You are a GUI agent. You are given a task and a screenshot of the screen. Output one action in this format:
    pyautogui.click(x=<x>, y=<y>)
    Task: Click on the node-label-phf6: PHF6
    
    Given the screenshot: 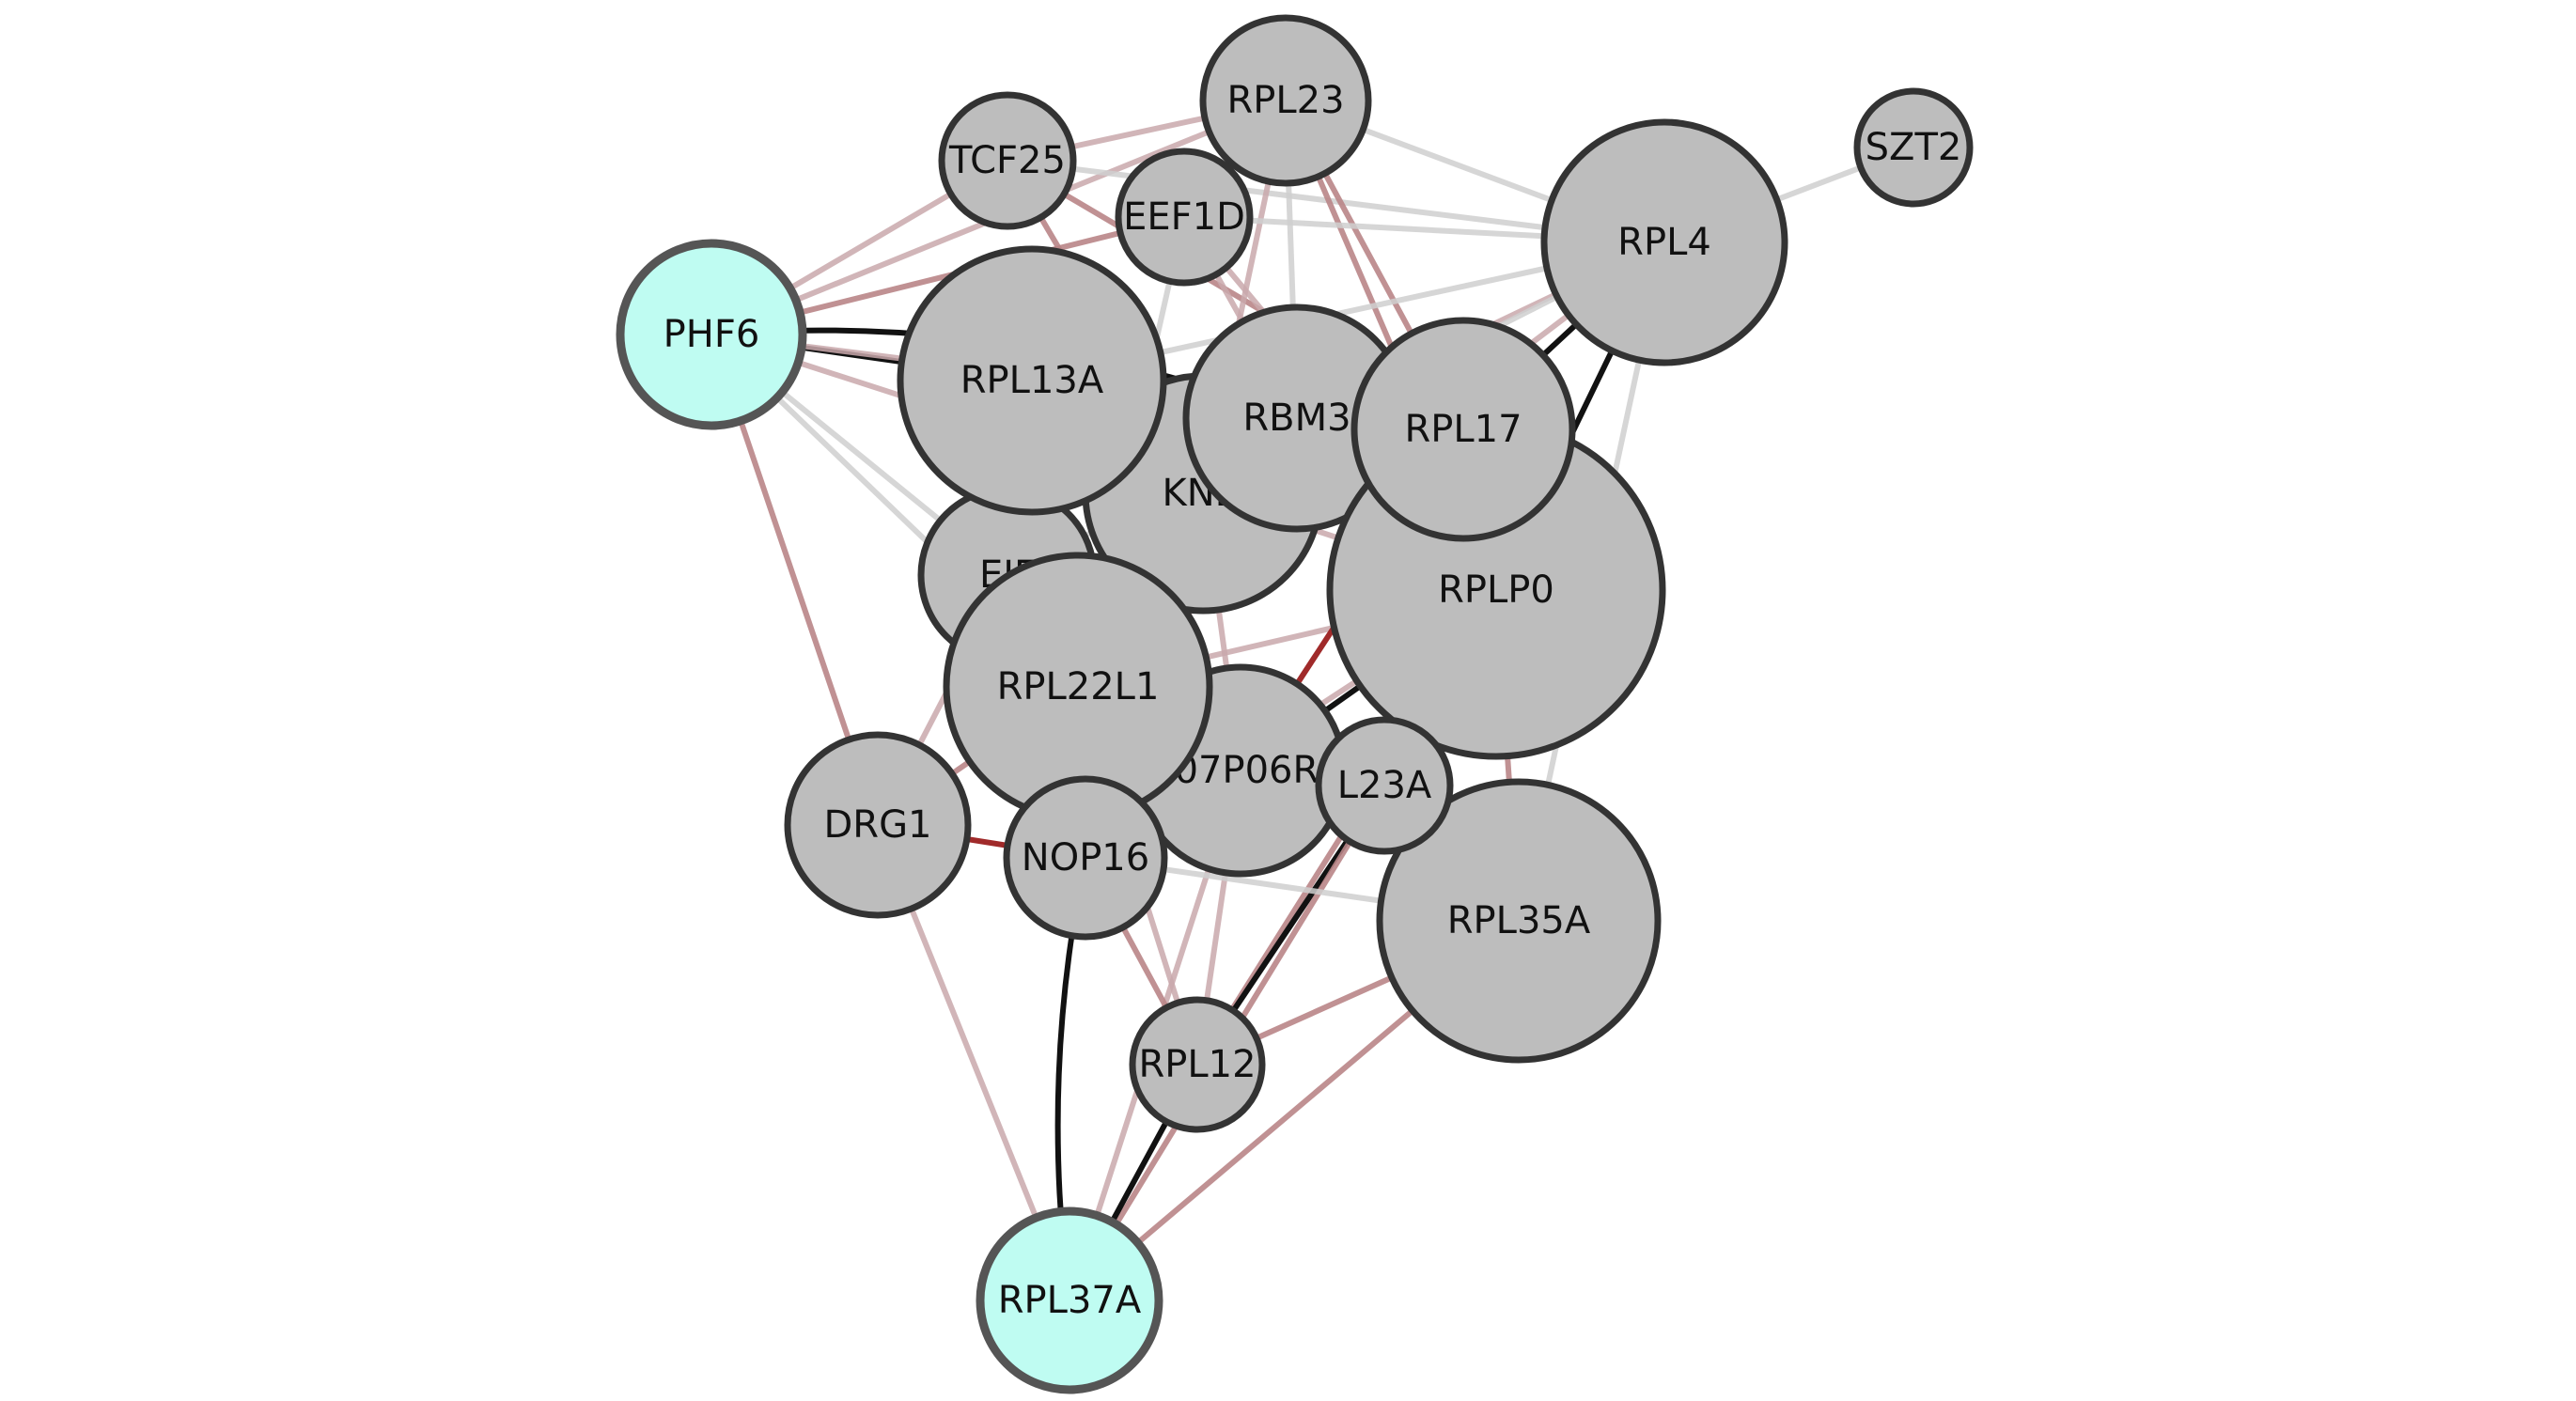 What is the action you would take?
    pyautogui.click(x=712, y=335)
    